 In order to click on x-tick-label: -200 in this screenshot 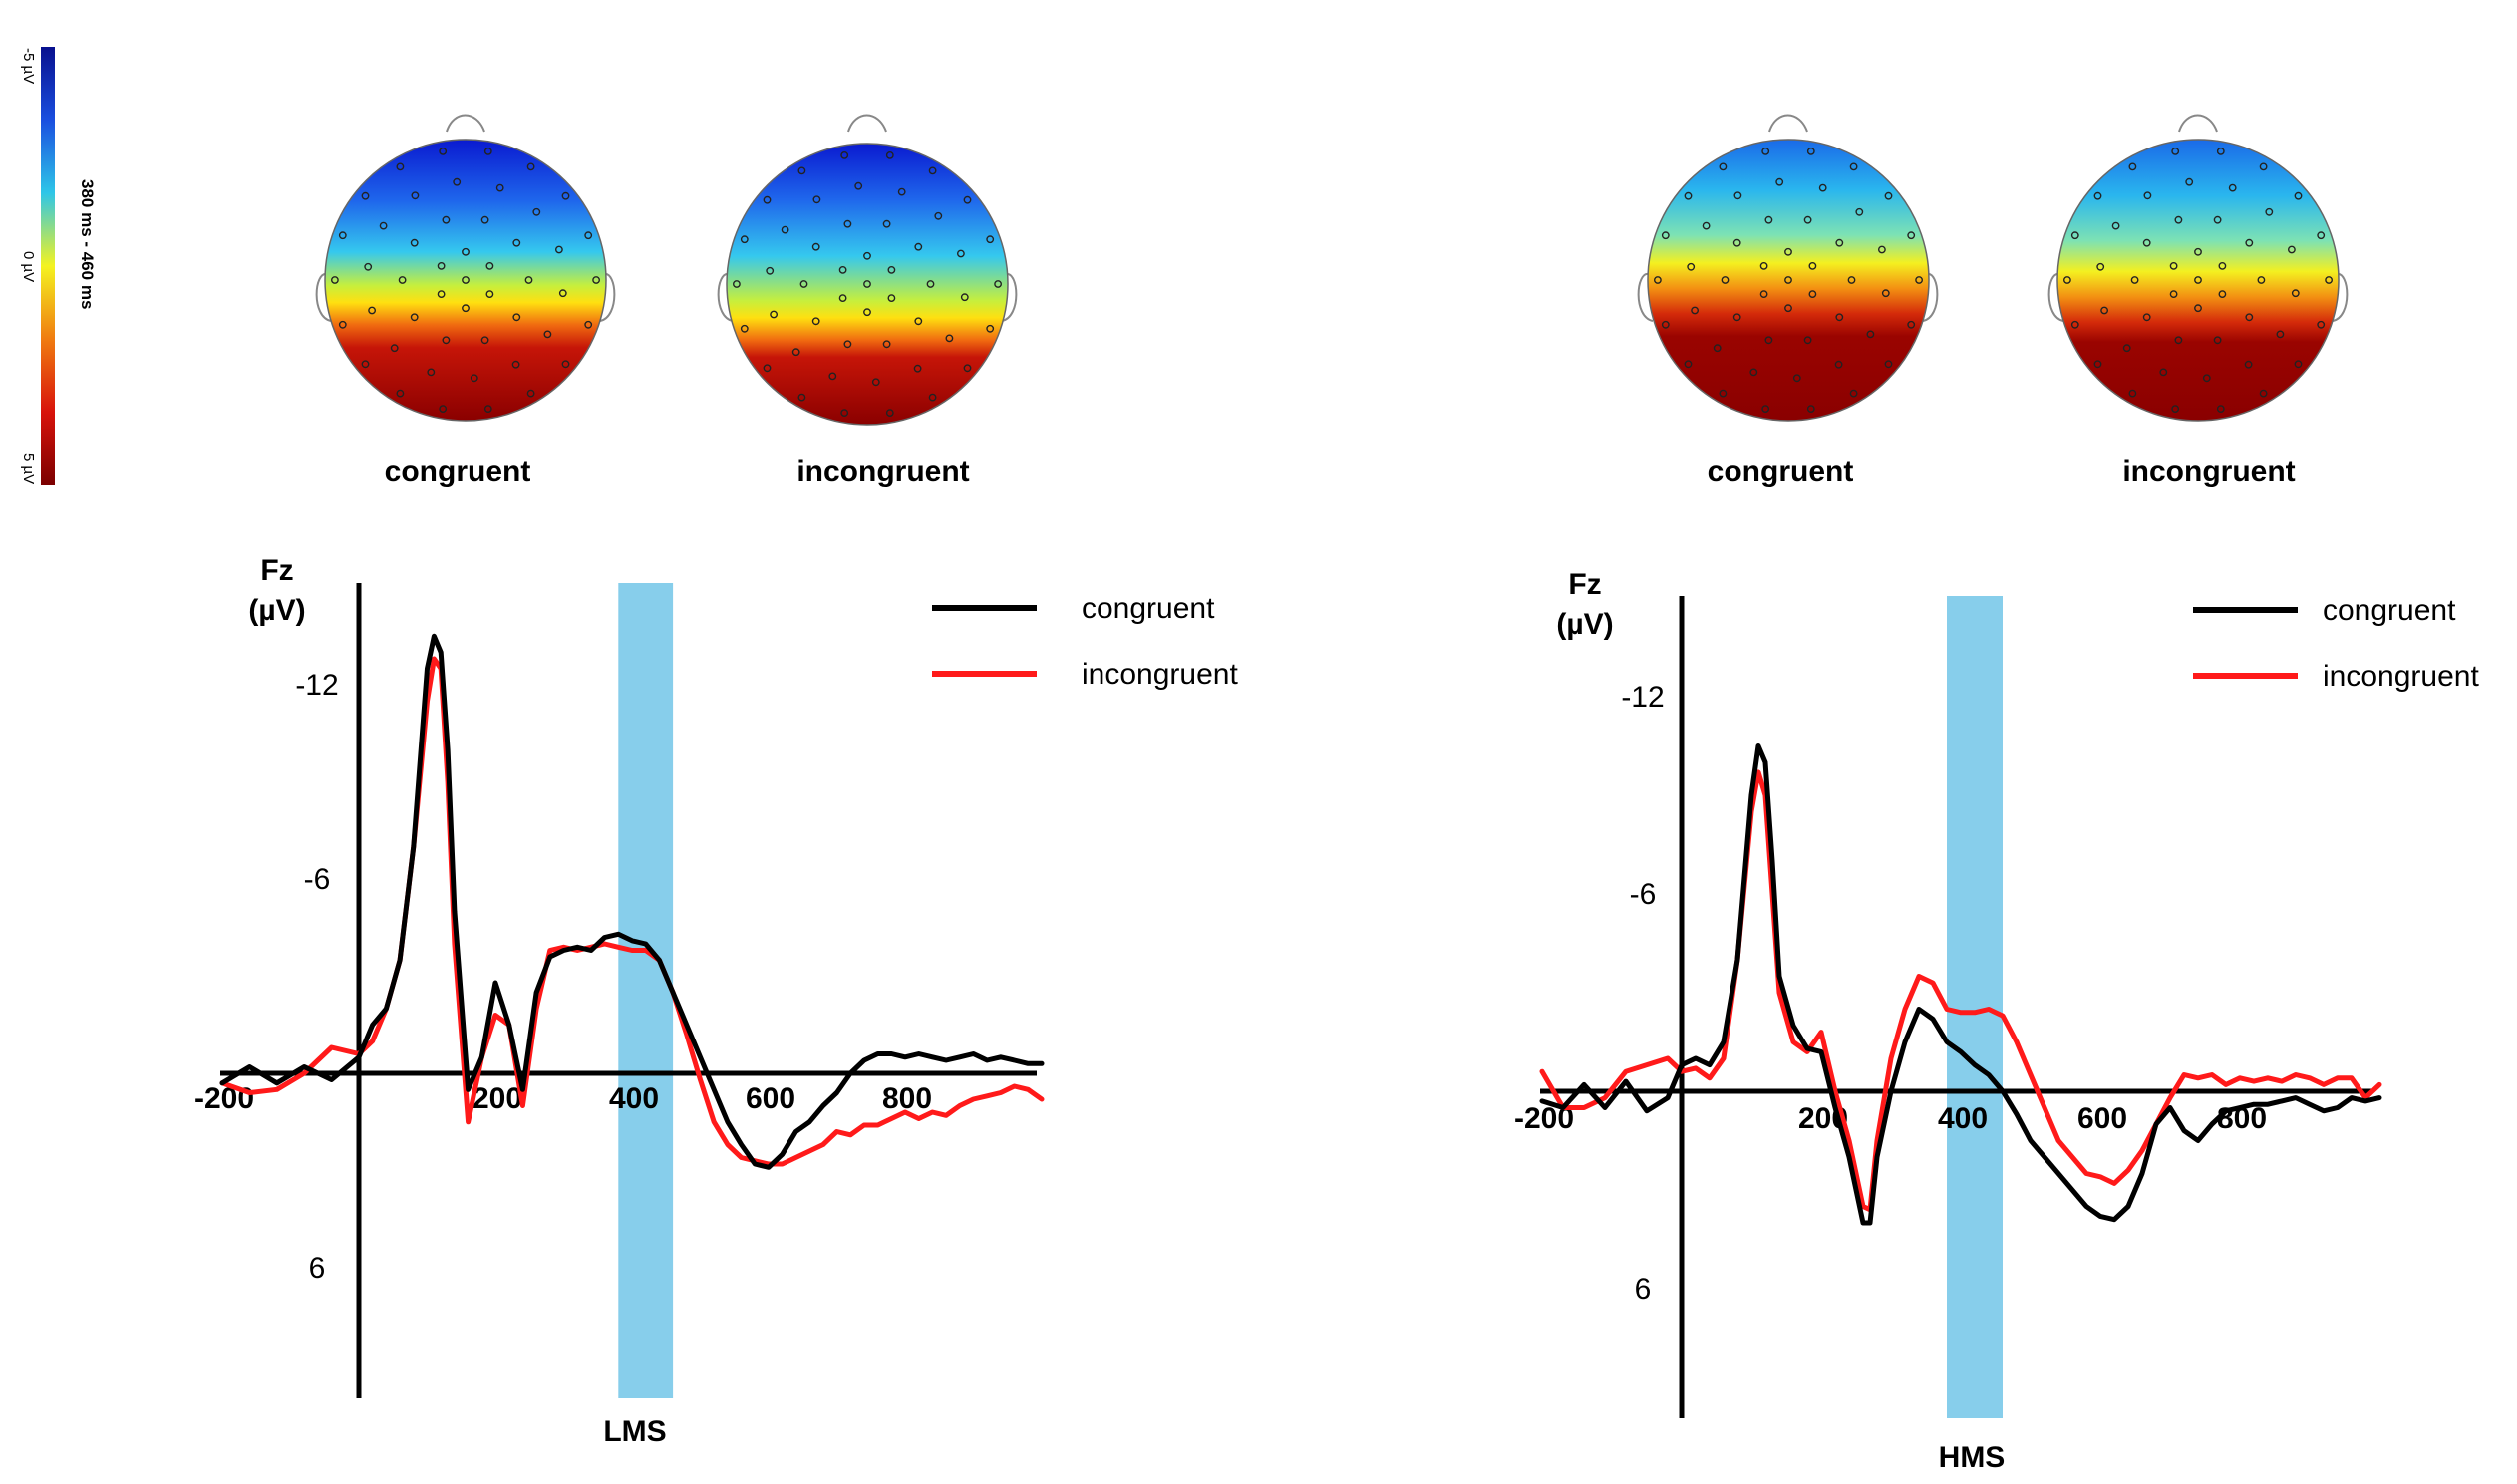, I will do `click(224, 1098)`.